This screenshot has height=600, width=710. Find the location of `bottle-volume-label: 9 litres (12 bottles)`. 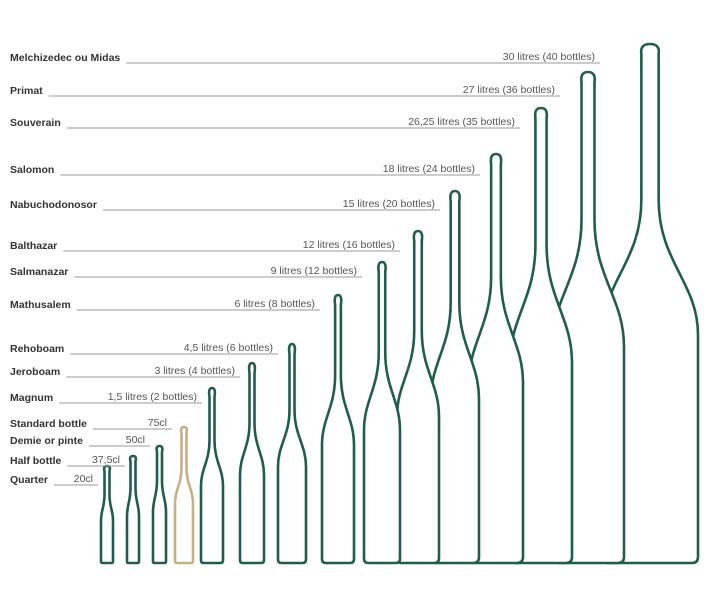

bottle-volume-label: 9 litres (12 bottles) is located at coordinates (314, 271).